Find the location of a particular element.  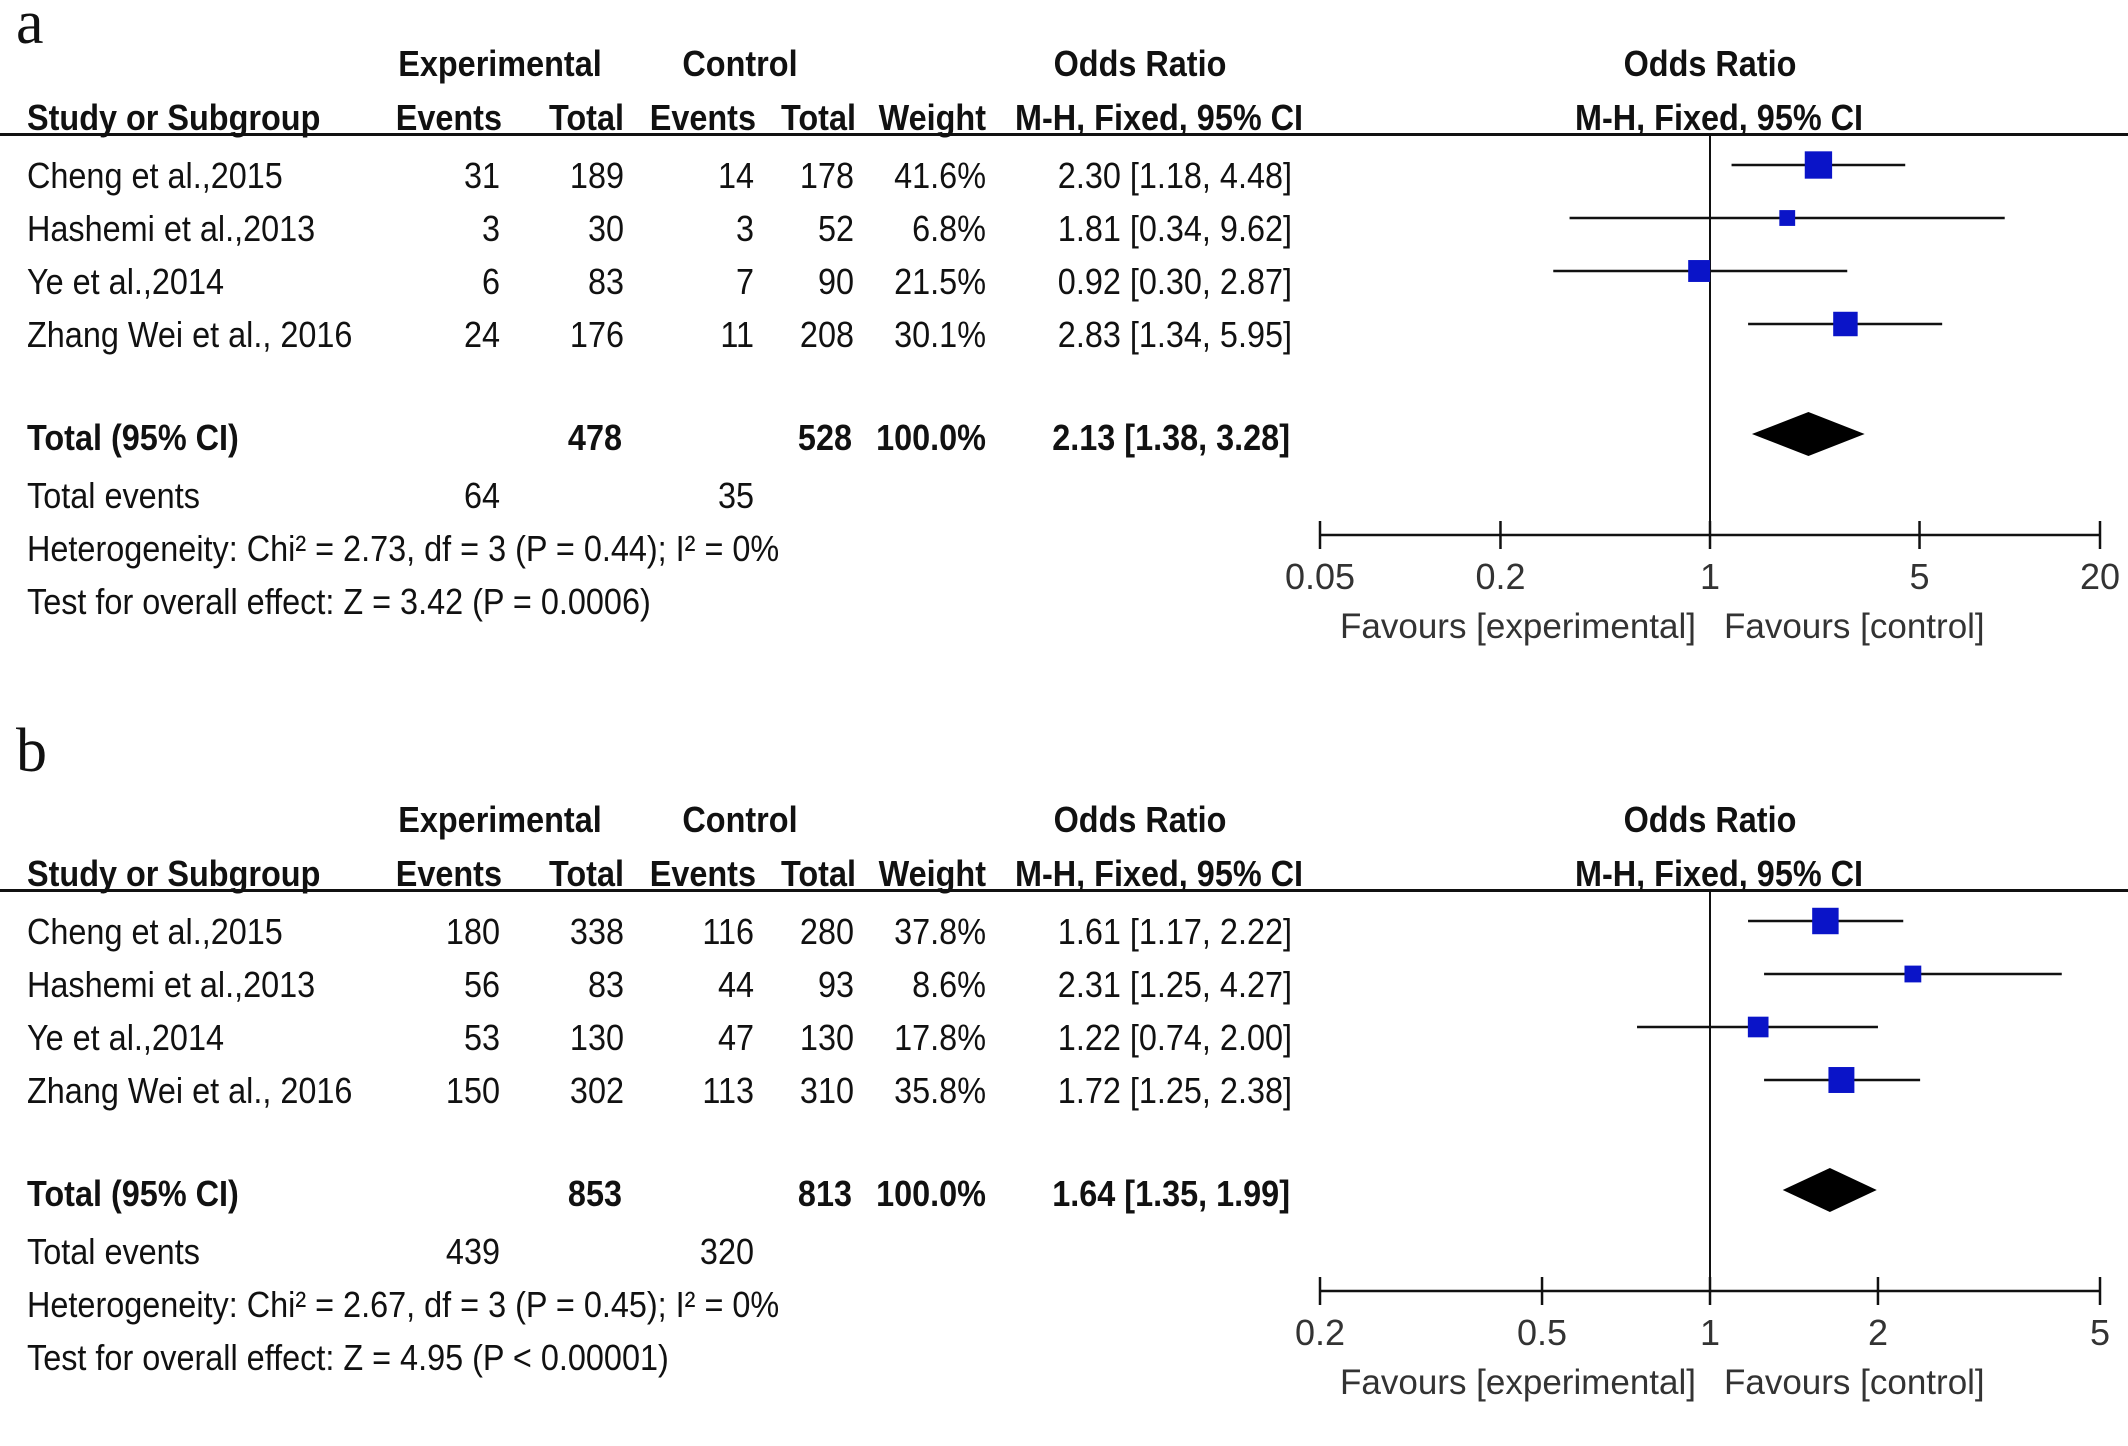

total-ctl: 52 is located at coordinates (835, 228).